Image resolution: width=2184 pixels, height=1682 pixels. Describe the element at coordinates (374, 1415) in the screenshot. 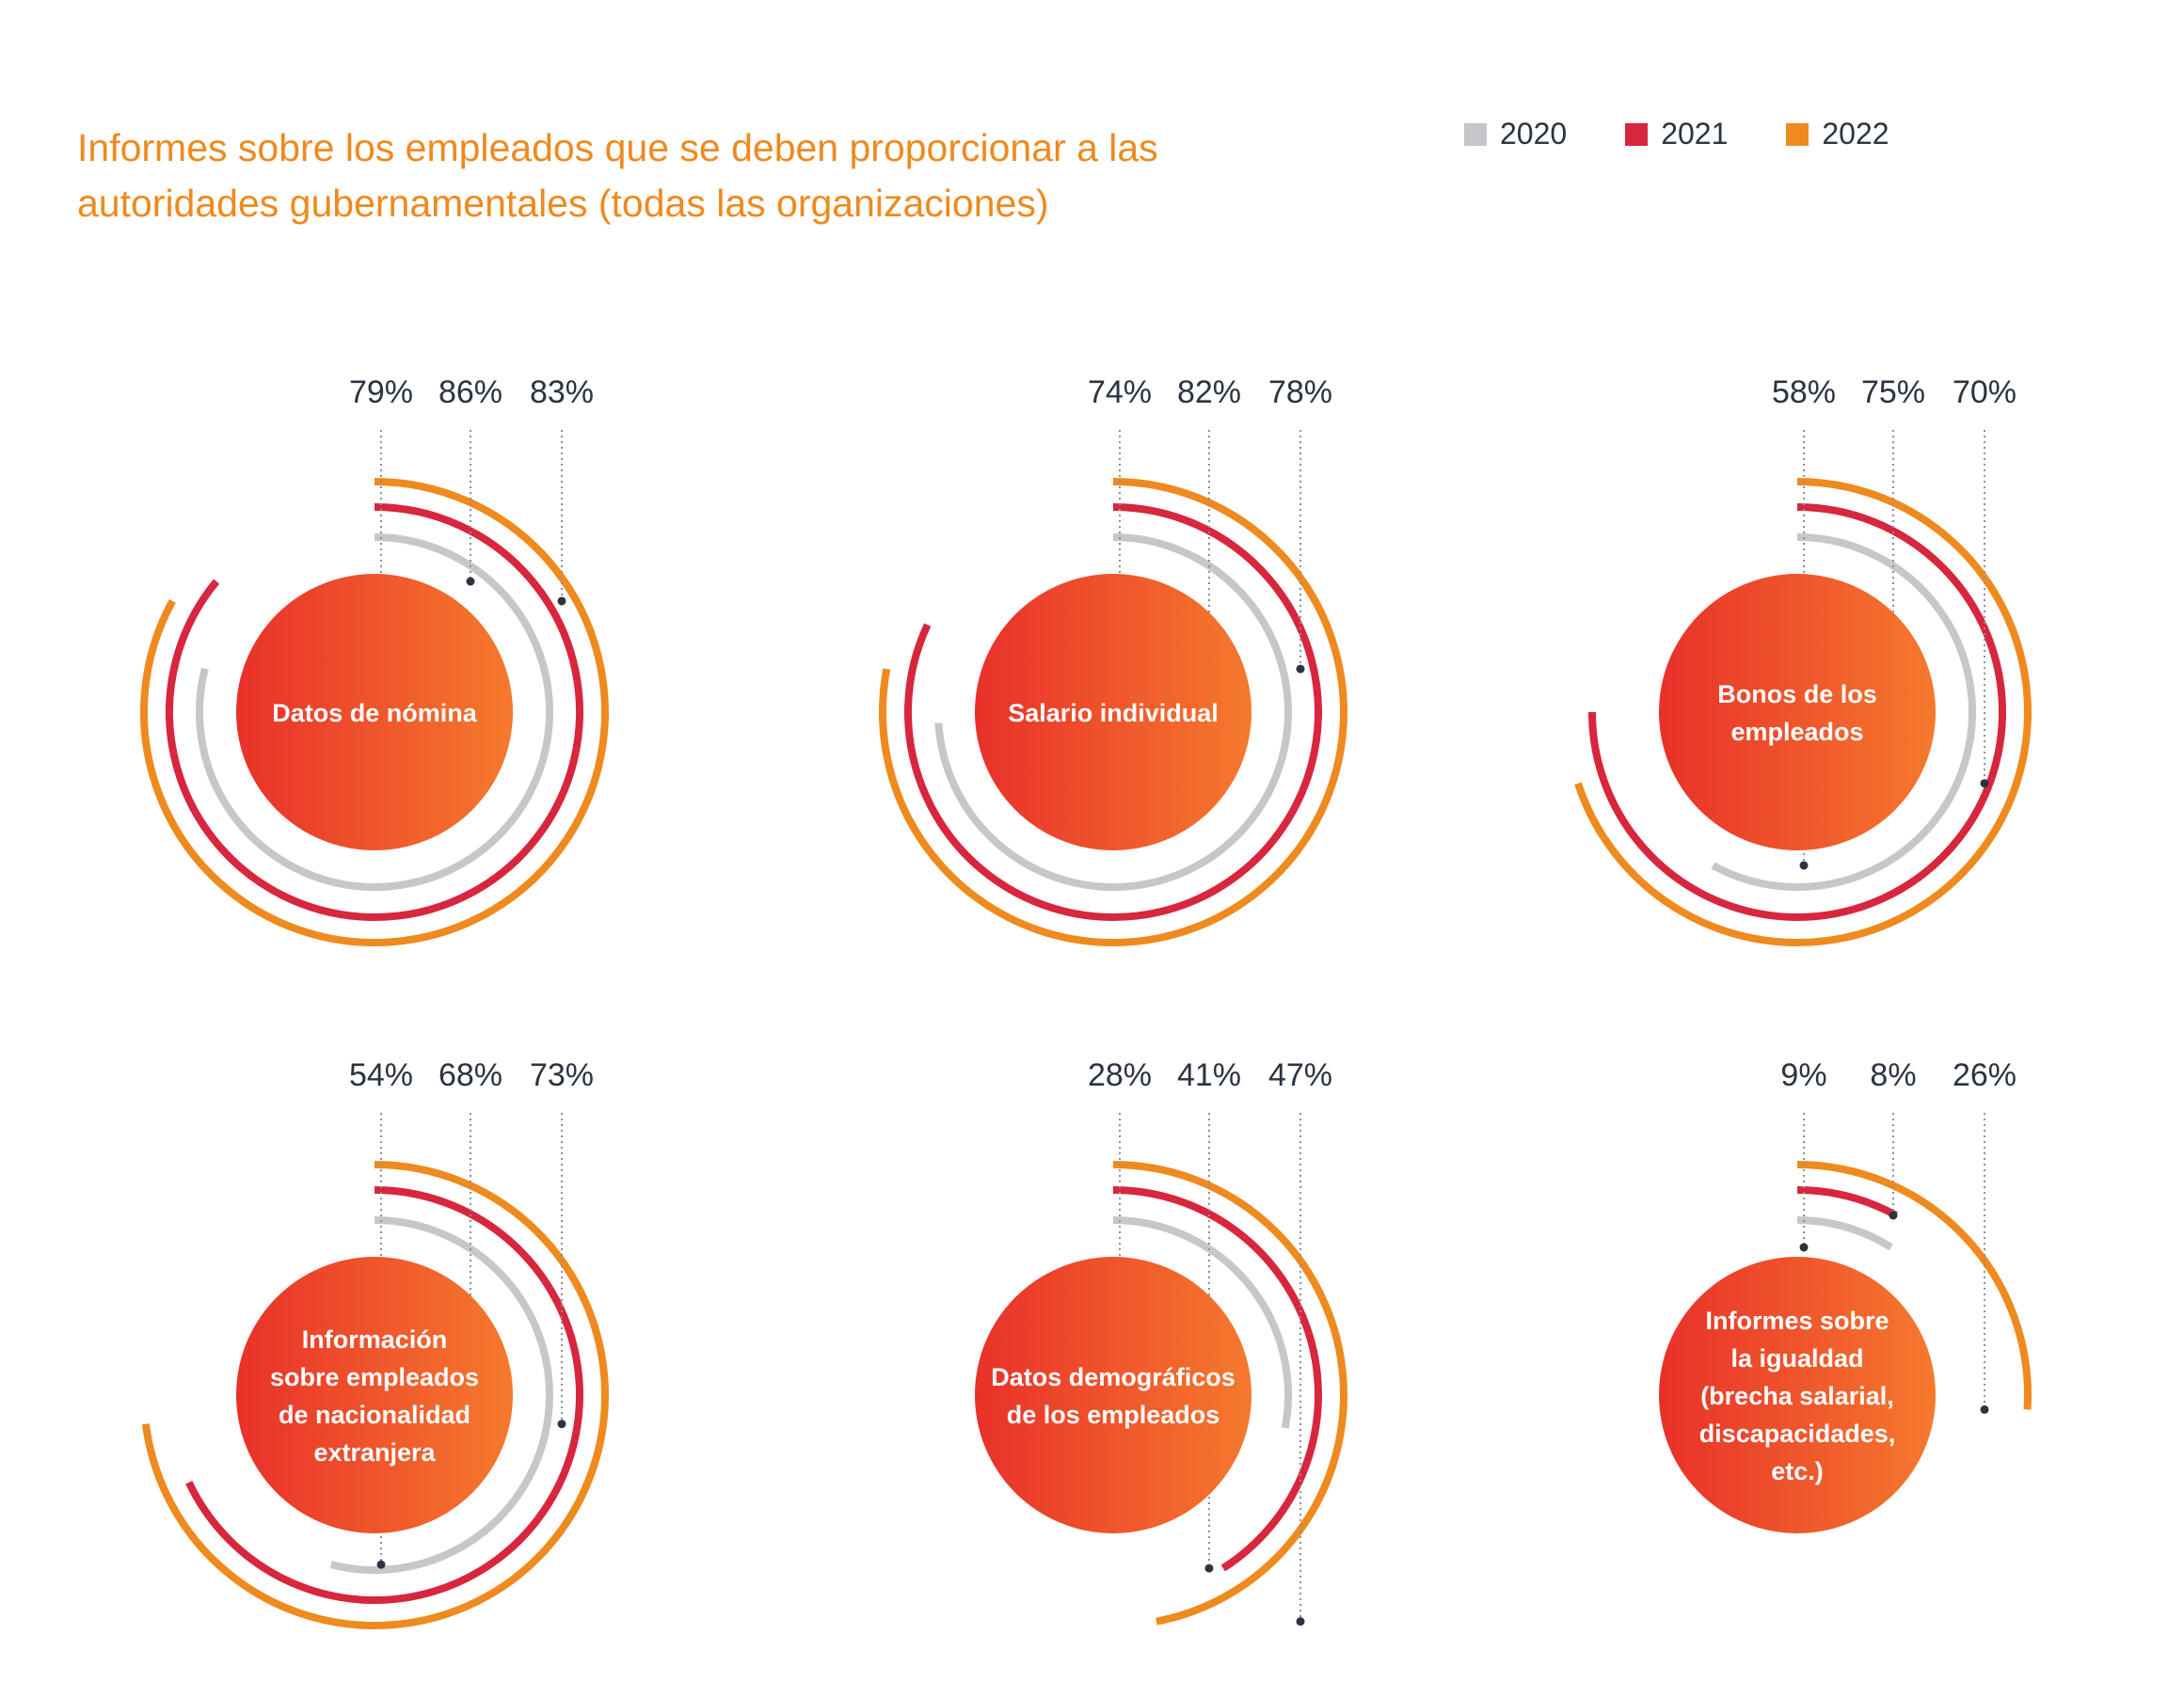

I see `category-label-line: de nacionalidad` at that location.